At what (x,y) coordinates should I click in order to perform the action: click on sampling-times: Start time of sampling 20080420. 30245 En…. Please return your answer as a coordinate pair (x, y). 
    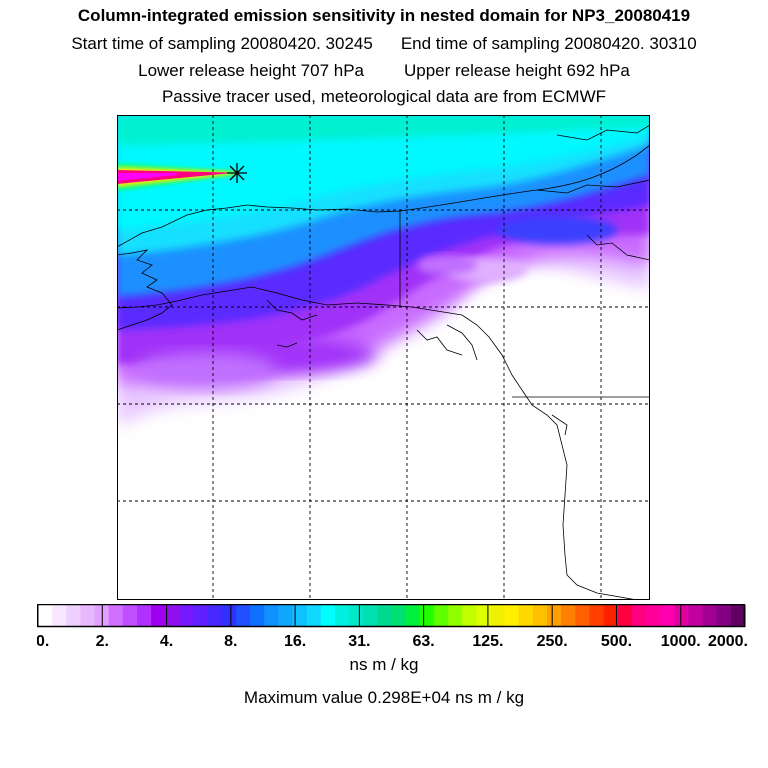
    Looking at the image, I should click on (384, 44).